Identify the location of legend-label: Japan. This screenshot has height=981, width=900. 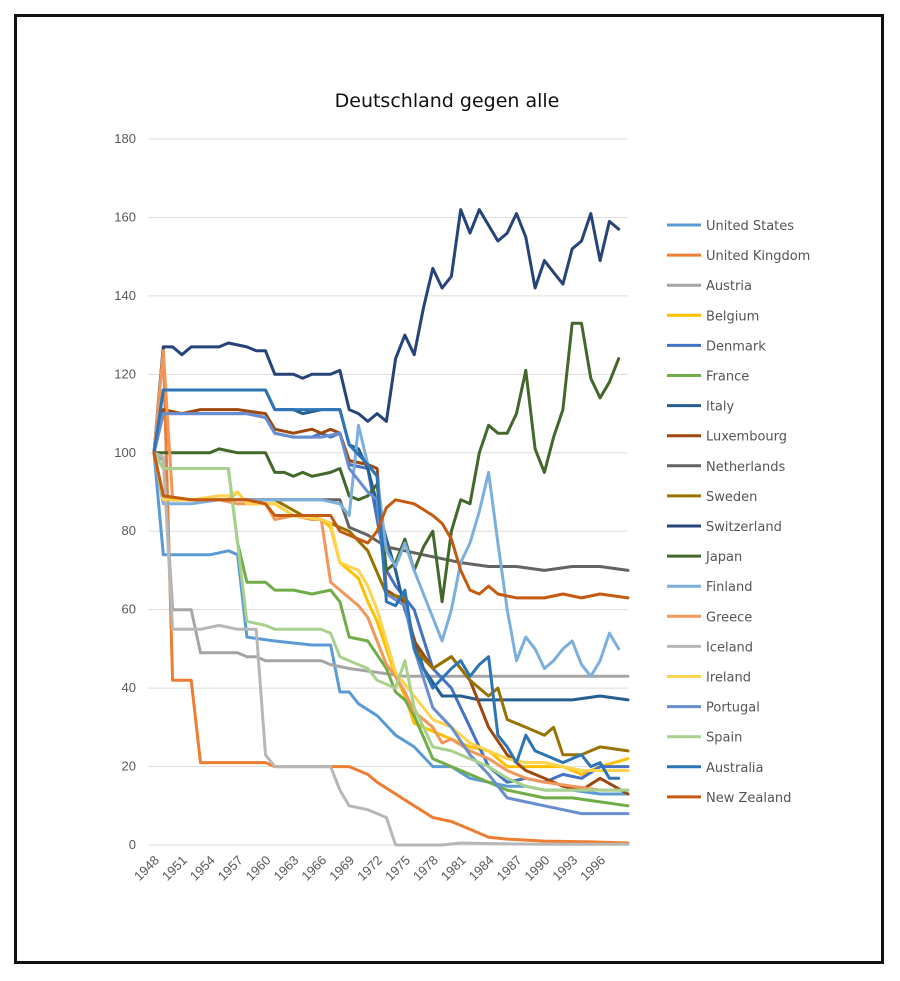
(723, 557).